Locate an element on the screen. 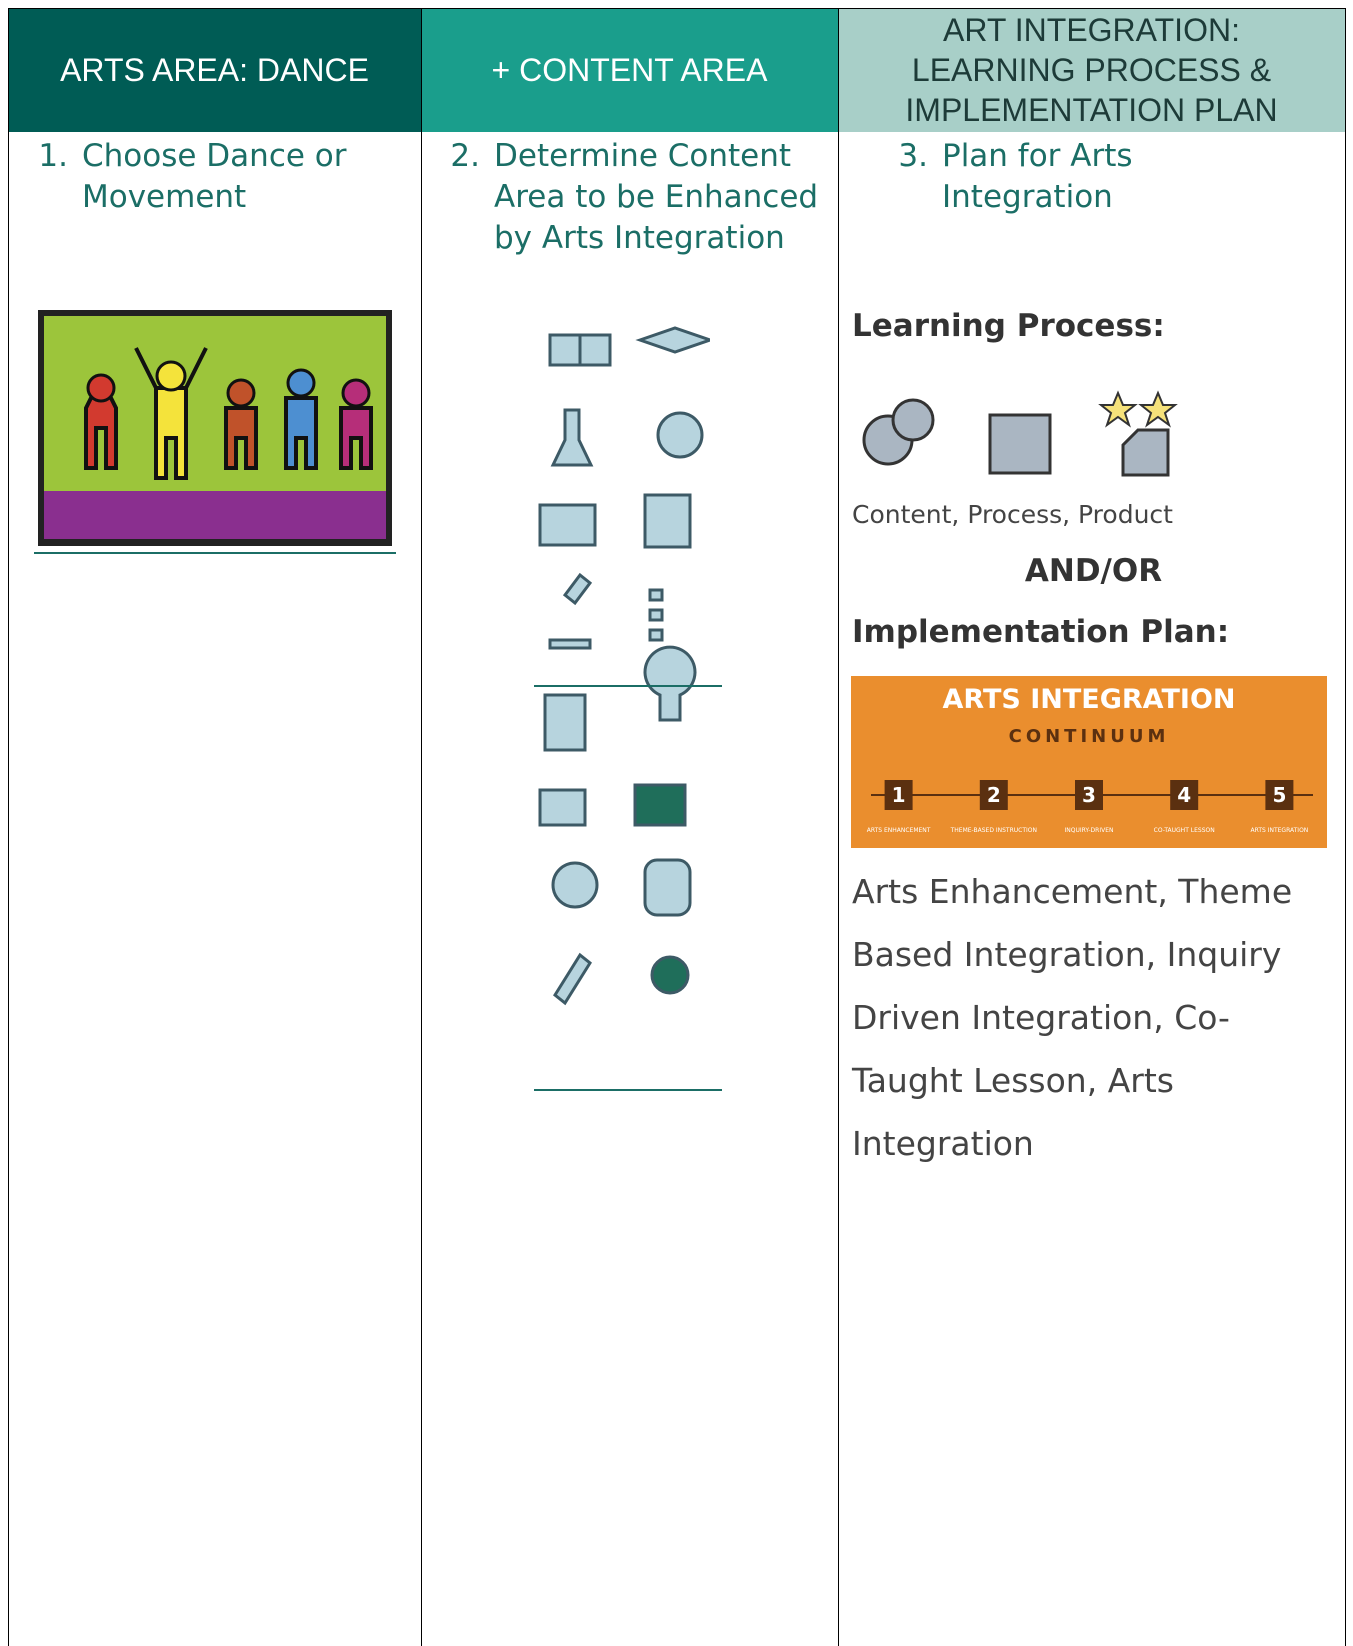 The image size is (1353, 1646). dance-image is located at coordinates (215, 428).